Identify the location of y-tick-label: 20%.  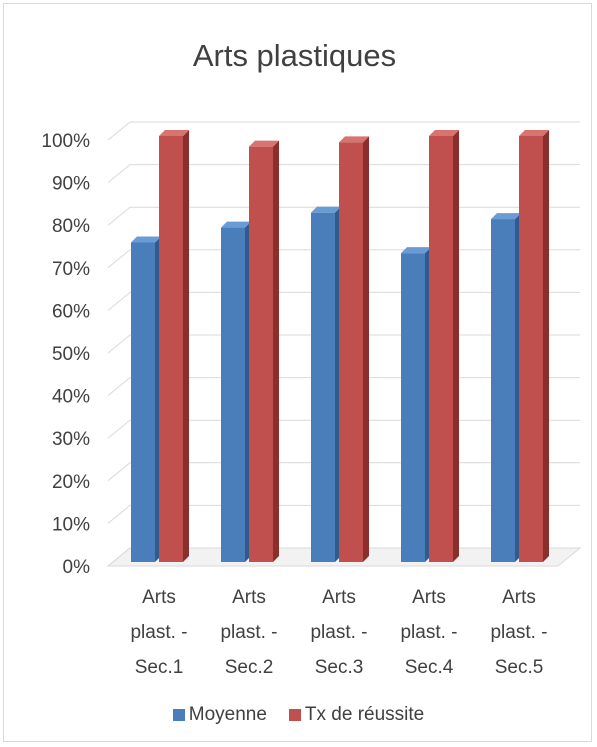
(71, 482).